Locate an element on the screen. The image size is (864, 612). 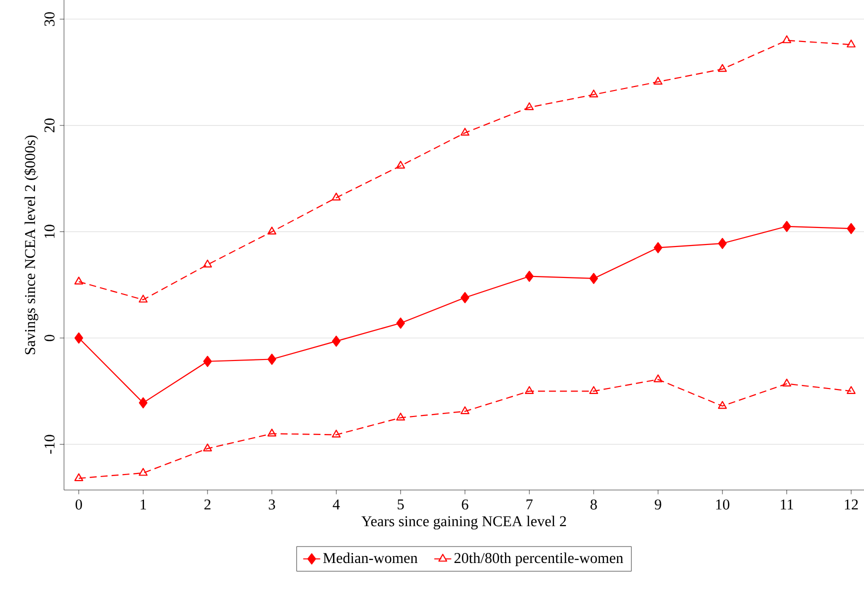
x-tick-label: 8 is located at coordinates (593, 504).